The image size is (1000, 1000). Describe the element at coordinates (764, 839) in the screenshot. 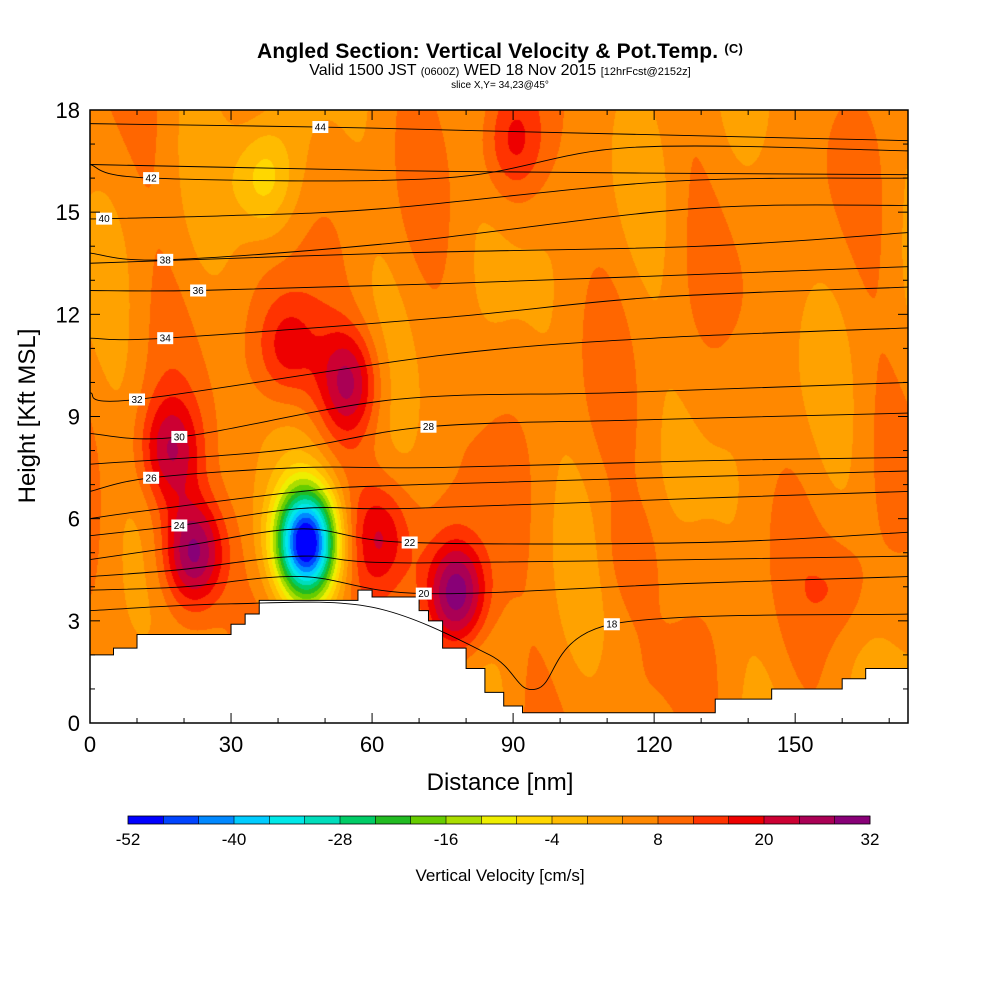

I see `colorbar-tick-label: 20` at that location.